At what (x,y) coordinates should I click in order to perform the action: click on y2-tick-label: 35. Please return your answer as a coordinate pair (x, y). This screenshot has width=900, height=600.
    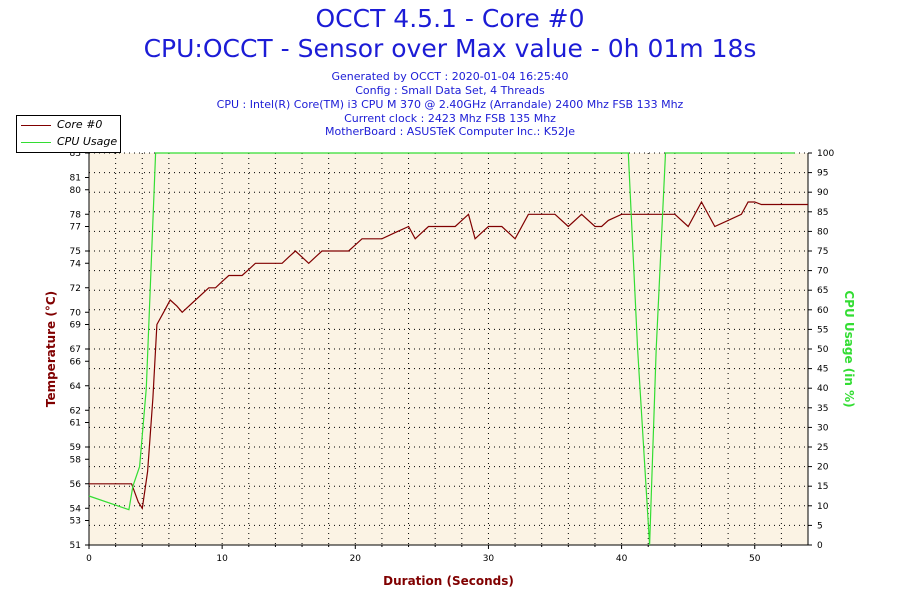
    Looking at the image, I should click on (822, 409).